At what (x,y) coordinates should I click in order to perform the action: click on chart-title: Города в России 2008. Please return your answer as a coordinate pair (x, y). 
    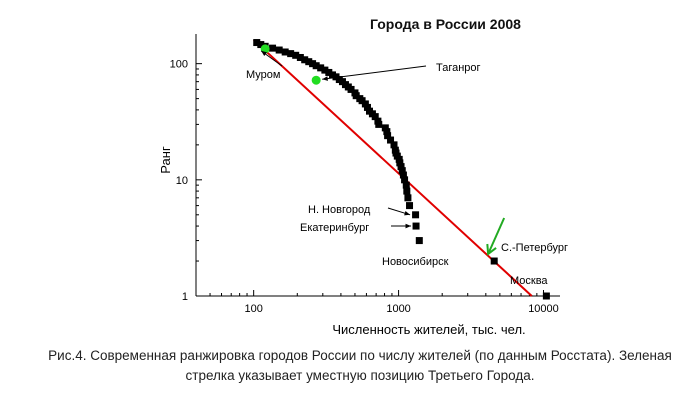
    Looking at the image, I should click on (445, 24).